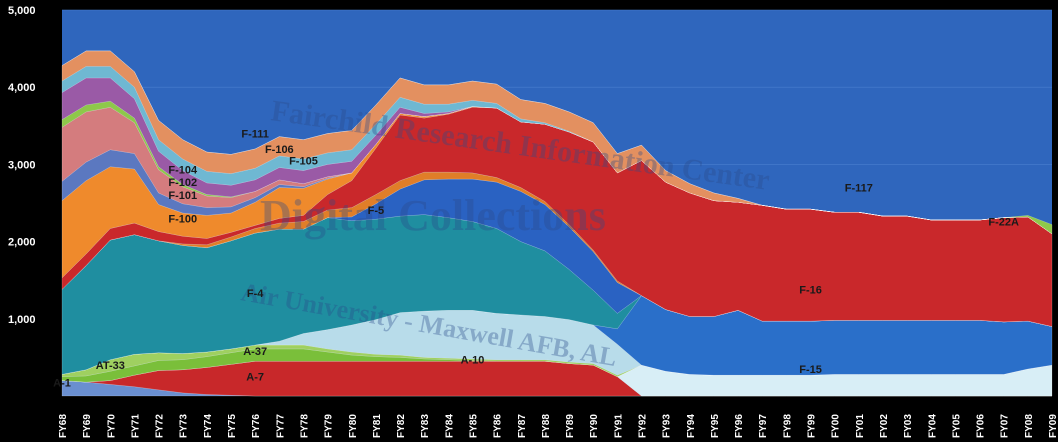 The width and height of the screenshot is (1058, 442). I want to click on x-tick-label: FY04, so click(932, 426).